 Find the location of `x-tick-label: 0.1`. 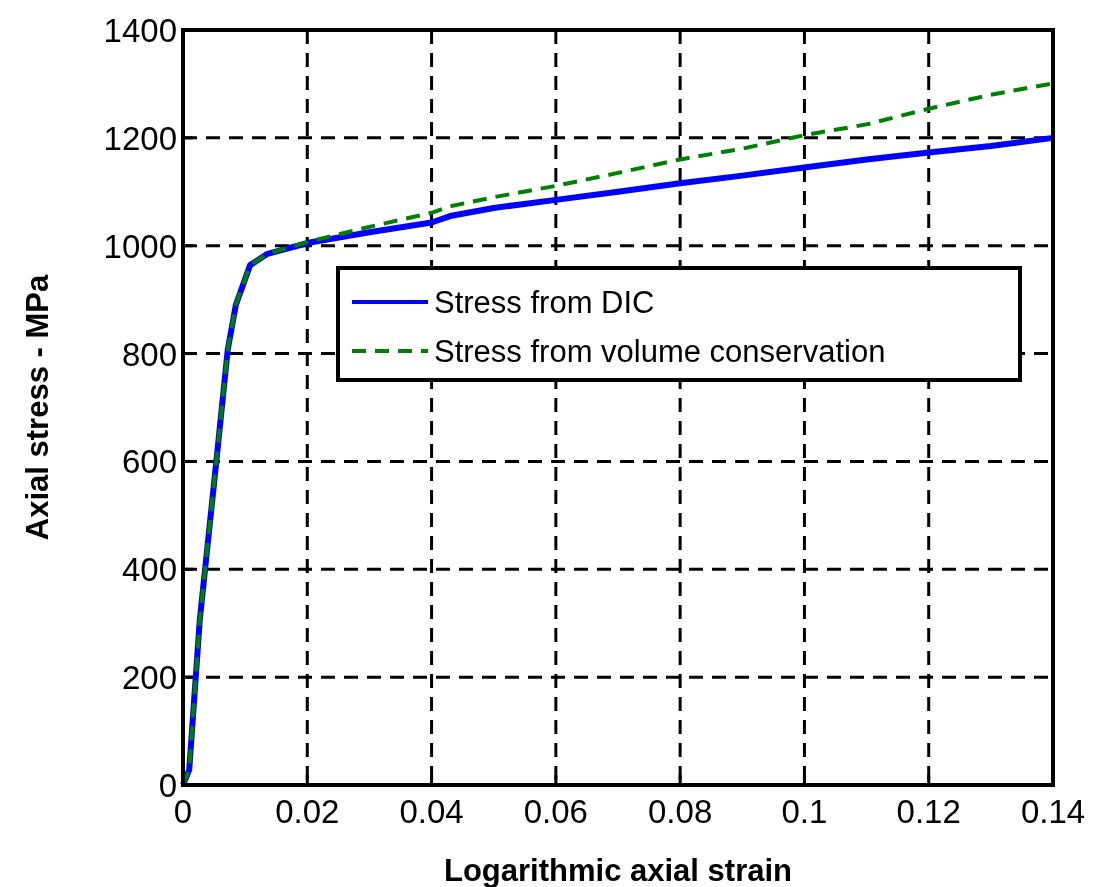

x-tick-label: 0.1 is located at coordinates (804, 811).